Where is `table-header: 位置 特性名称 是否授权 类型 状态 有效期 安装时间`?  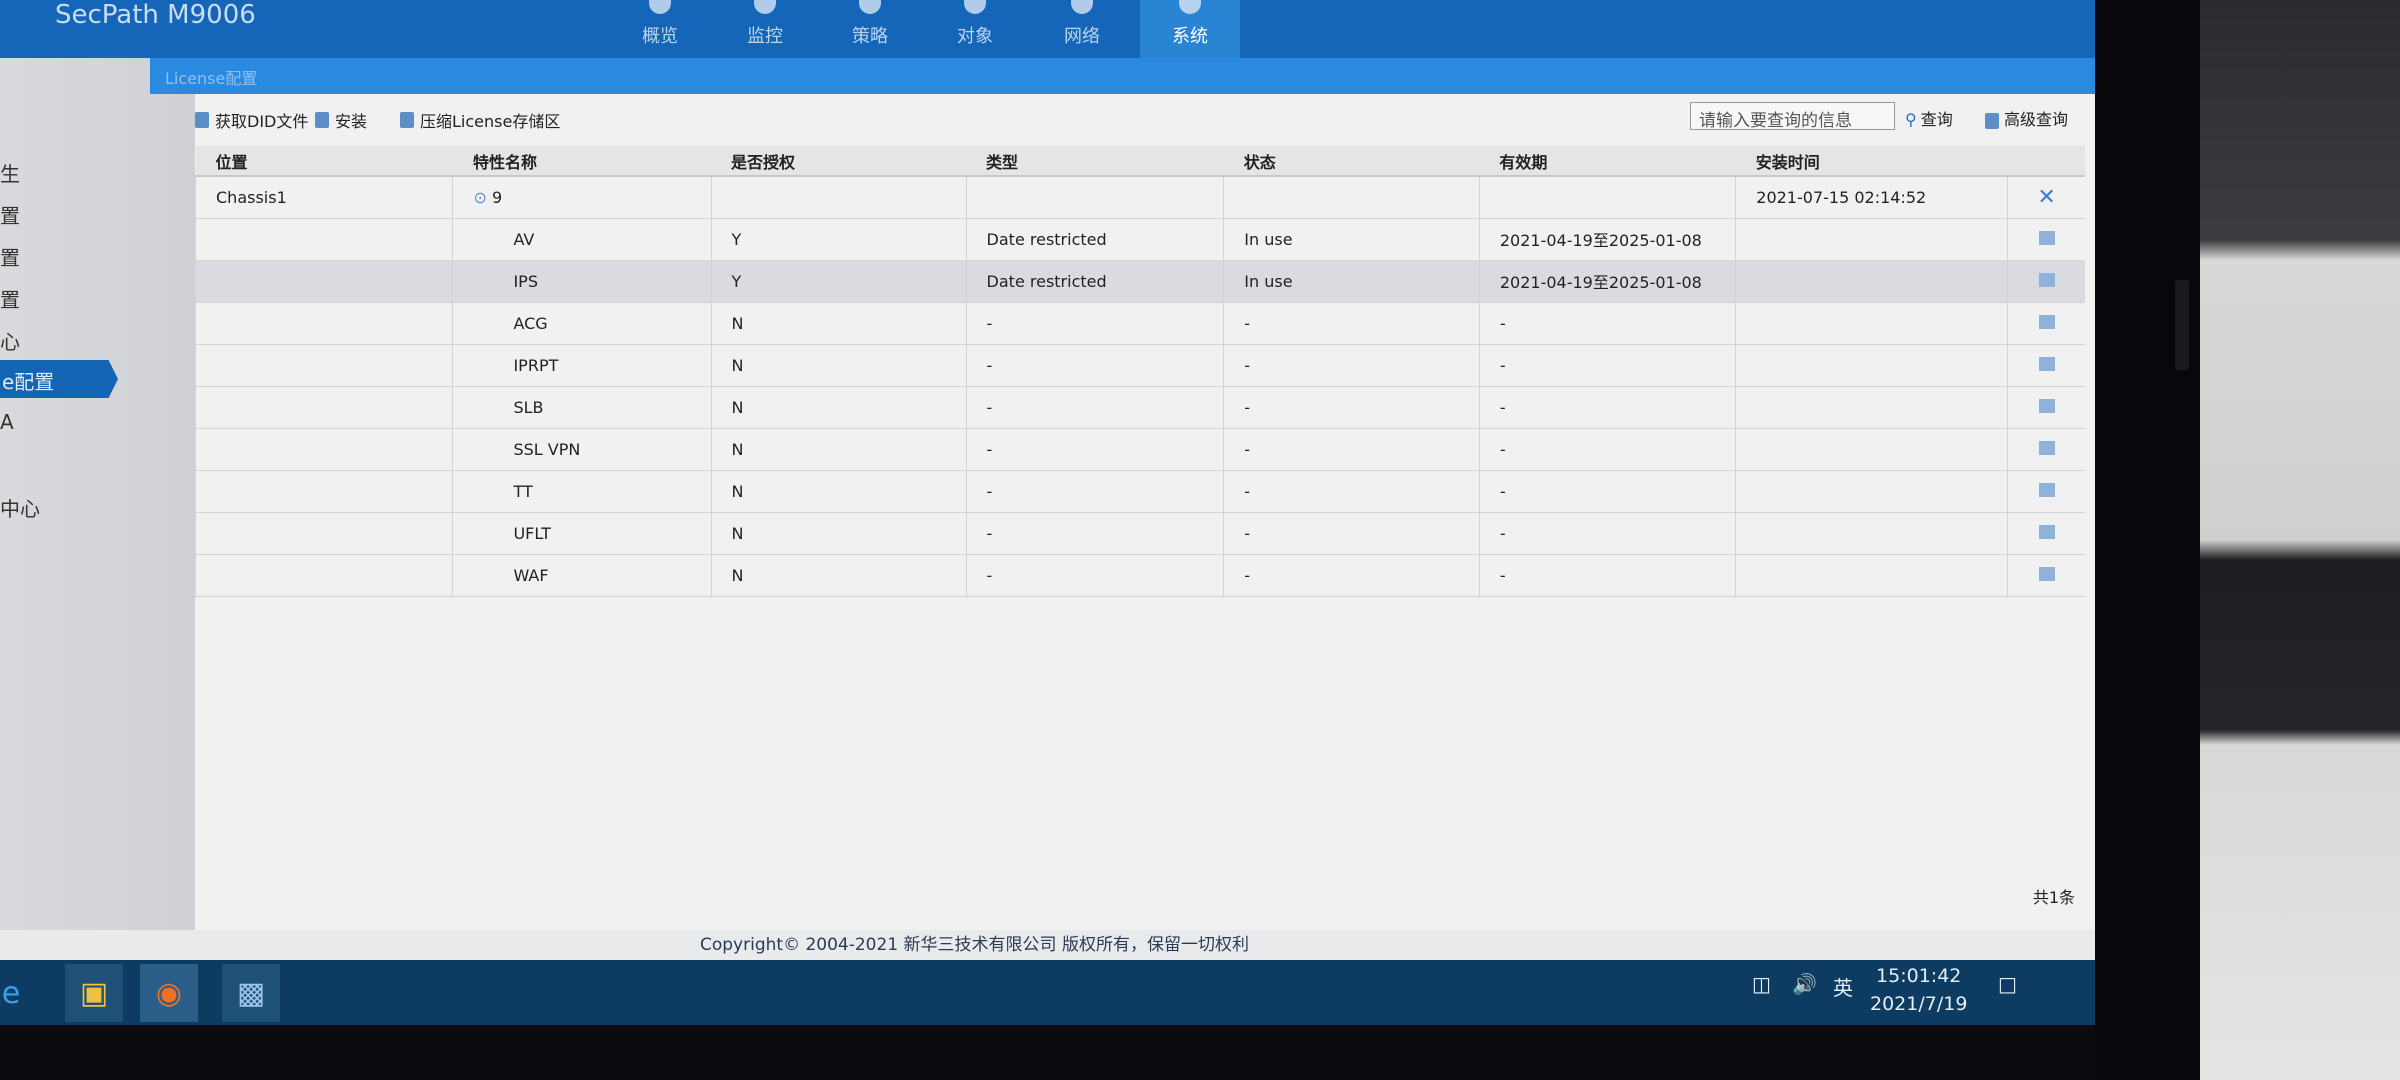
table-header: 位置 特性名称 是否授权 类型 状态 有效期 安装时间 is located at coordinates (1140, 161).